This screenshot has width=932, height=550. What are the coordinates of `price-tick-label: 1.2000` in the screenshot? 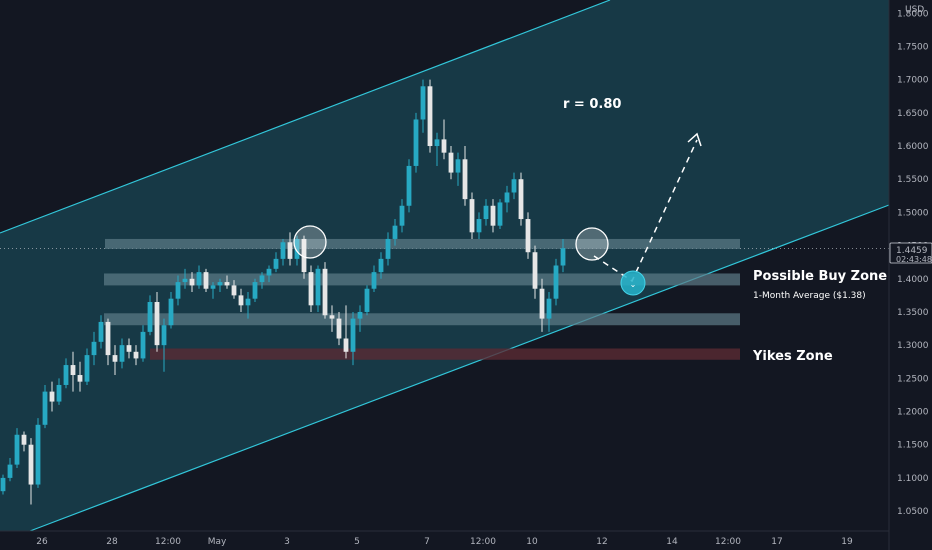 It's located at (913, 413).